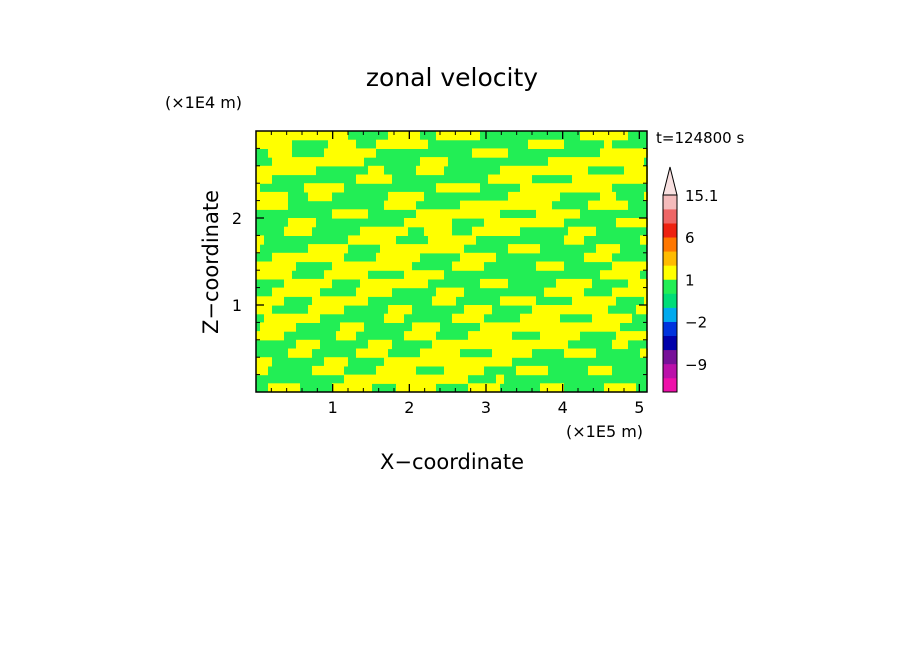  I want to click on colorbar-segment, so click(670, 258).